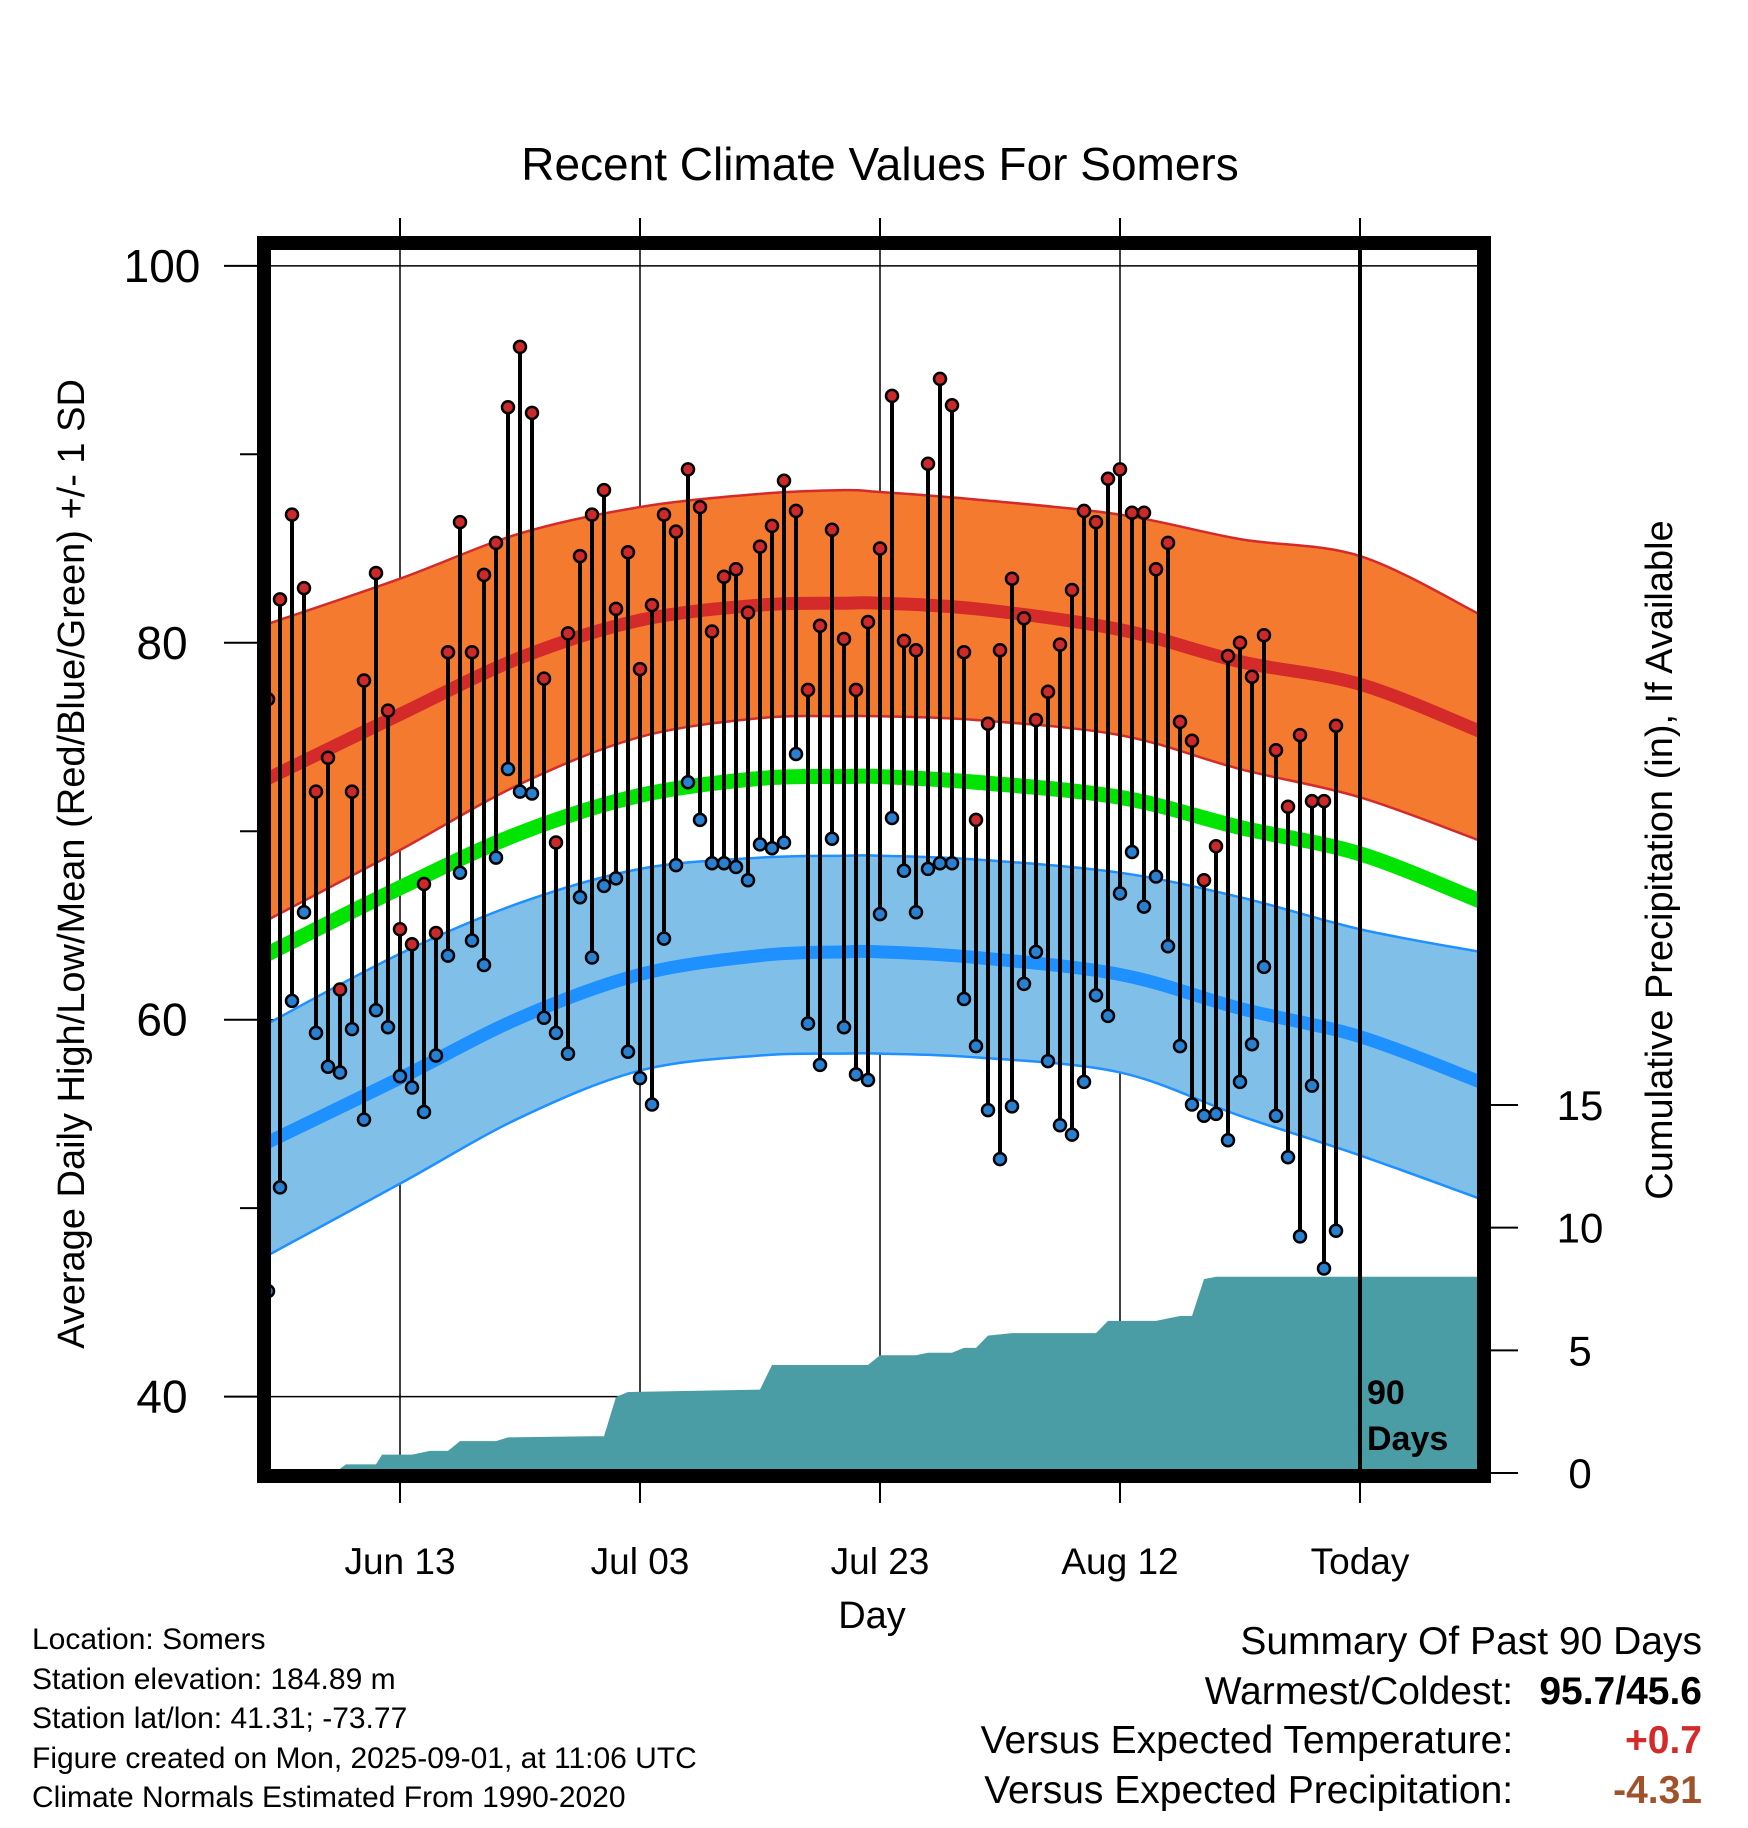 The height and width of the screenshot is (1828, 1748). I want to click on elevation-text: Station elevation: 184.89 m, so click(214, 1679).